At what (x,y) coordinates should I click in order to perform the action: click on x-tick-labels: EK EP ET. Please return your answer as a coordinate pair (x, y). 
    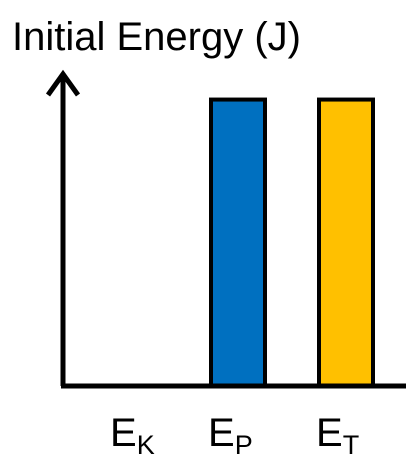
    Looking at the image, I should click on (234, 435).